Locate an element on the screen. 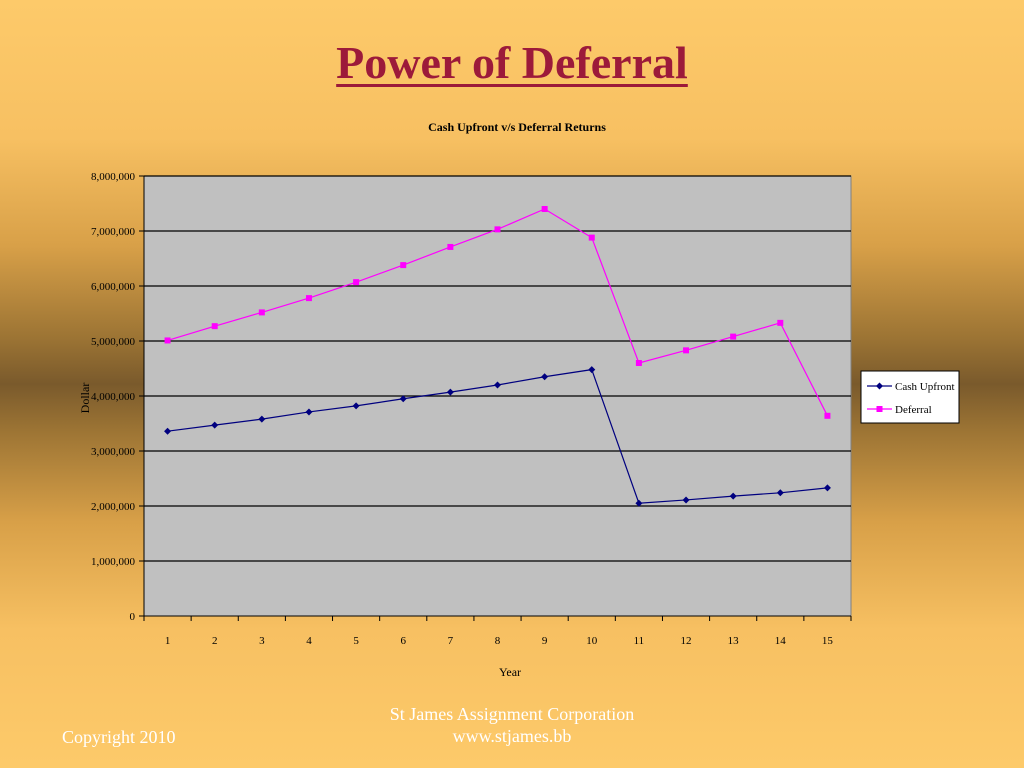  y-tick-label: 3,000,000 is located at coordinates (113, 452).